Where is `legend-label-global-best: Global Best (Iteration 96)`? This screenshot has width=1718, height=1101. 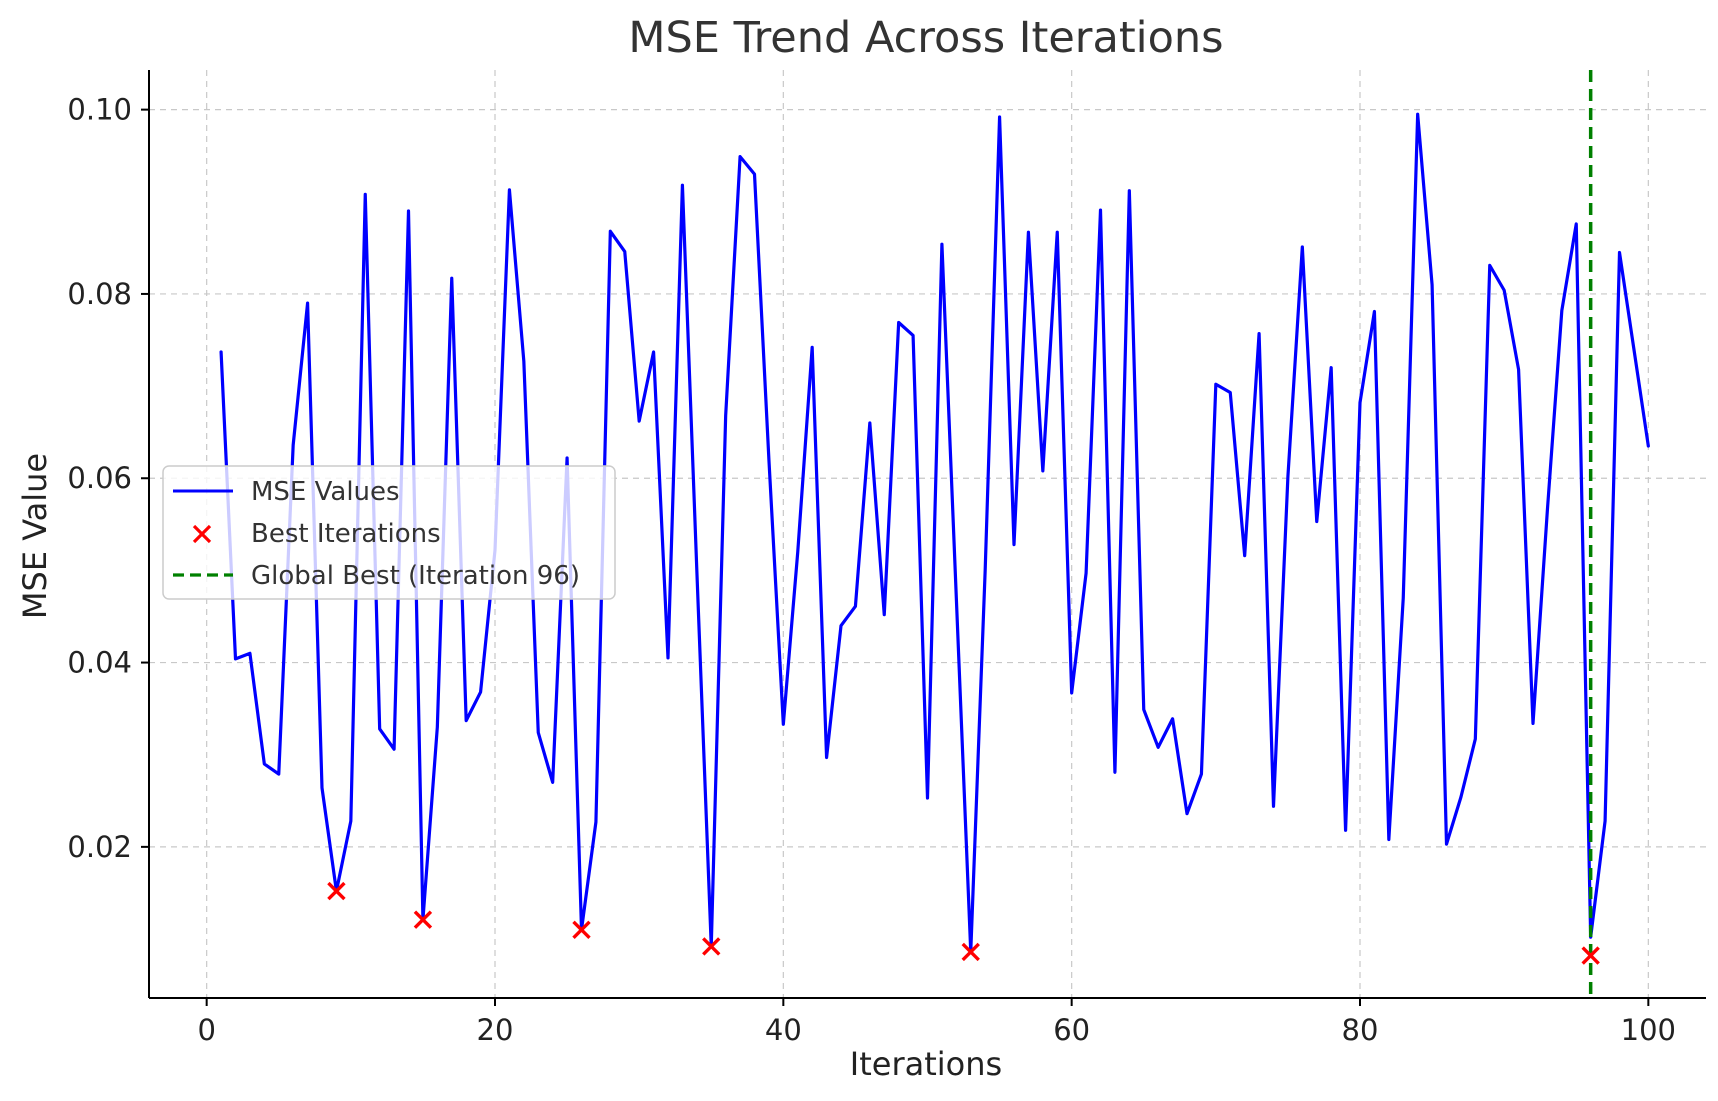 legend-label-global-best: Global Best (Iteration 96) is located at coordinates (415, 576).